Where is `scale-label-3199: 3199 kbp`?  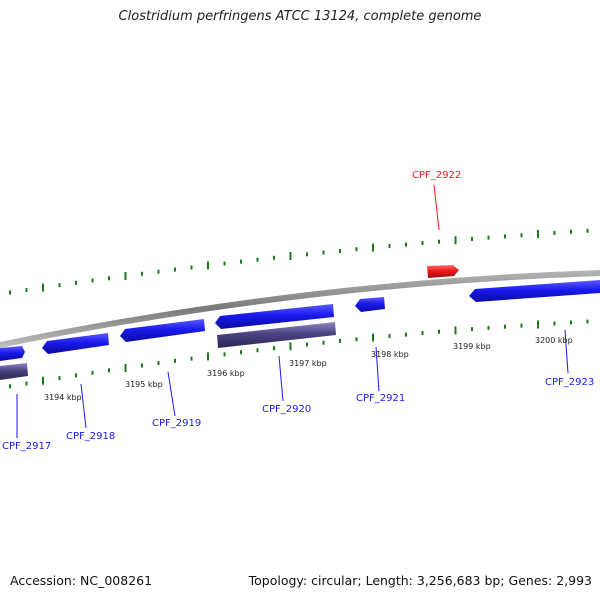
scale-label-3199: 3199 kbp is located at coordinates (472, 346).